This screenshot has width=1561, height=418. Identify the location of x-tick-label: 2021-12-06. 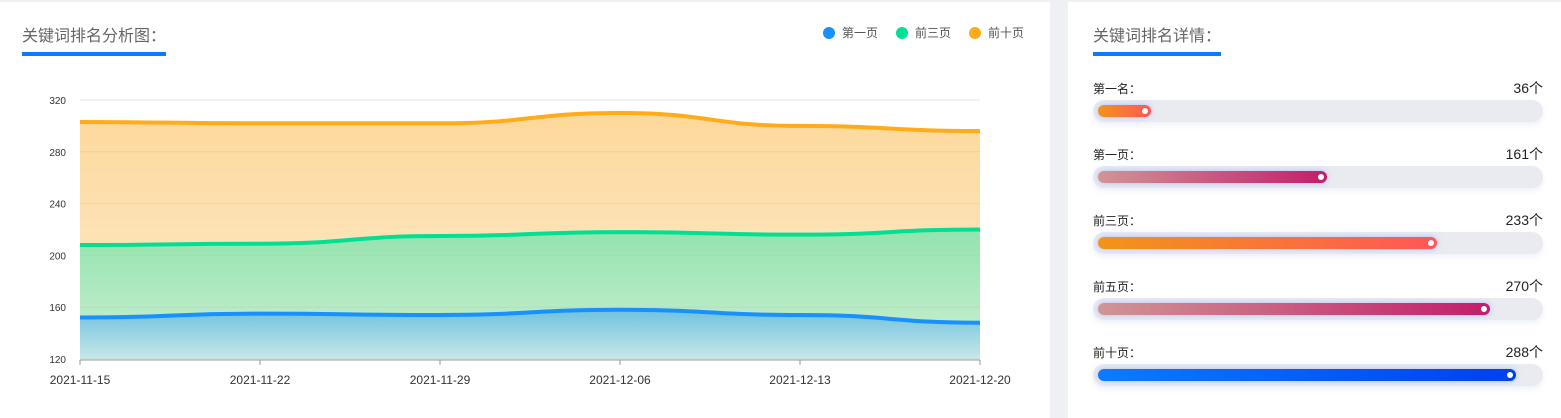
(620, 380).